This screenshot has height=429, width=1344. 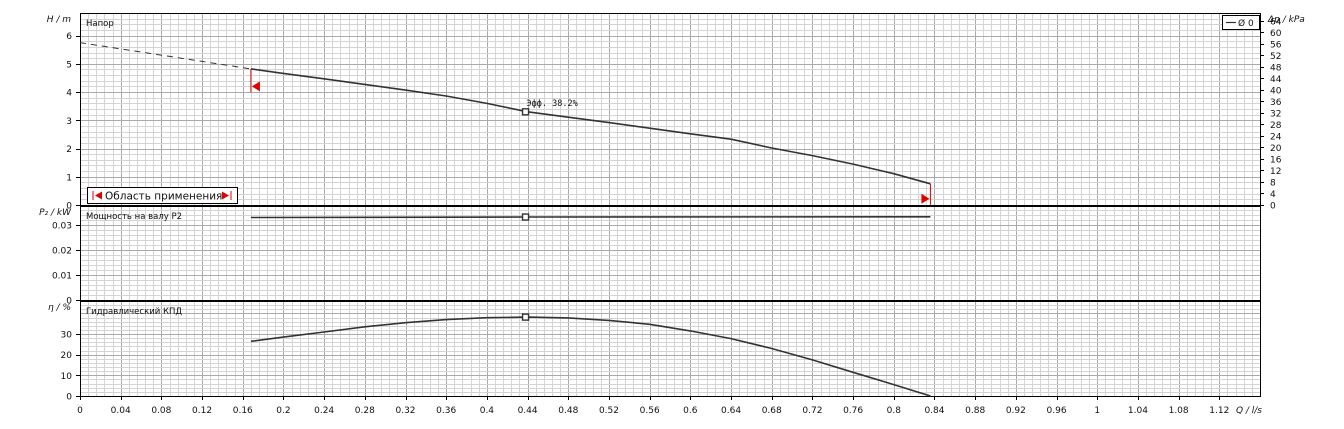 What do you see at coordinates (67, 377) in the screenshot?
I see `y-tick-label: 10` at bounding box center [67, 377].